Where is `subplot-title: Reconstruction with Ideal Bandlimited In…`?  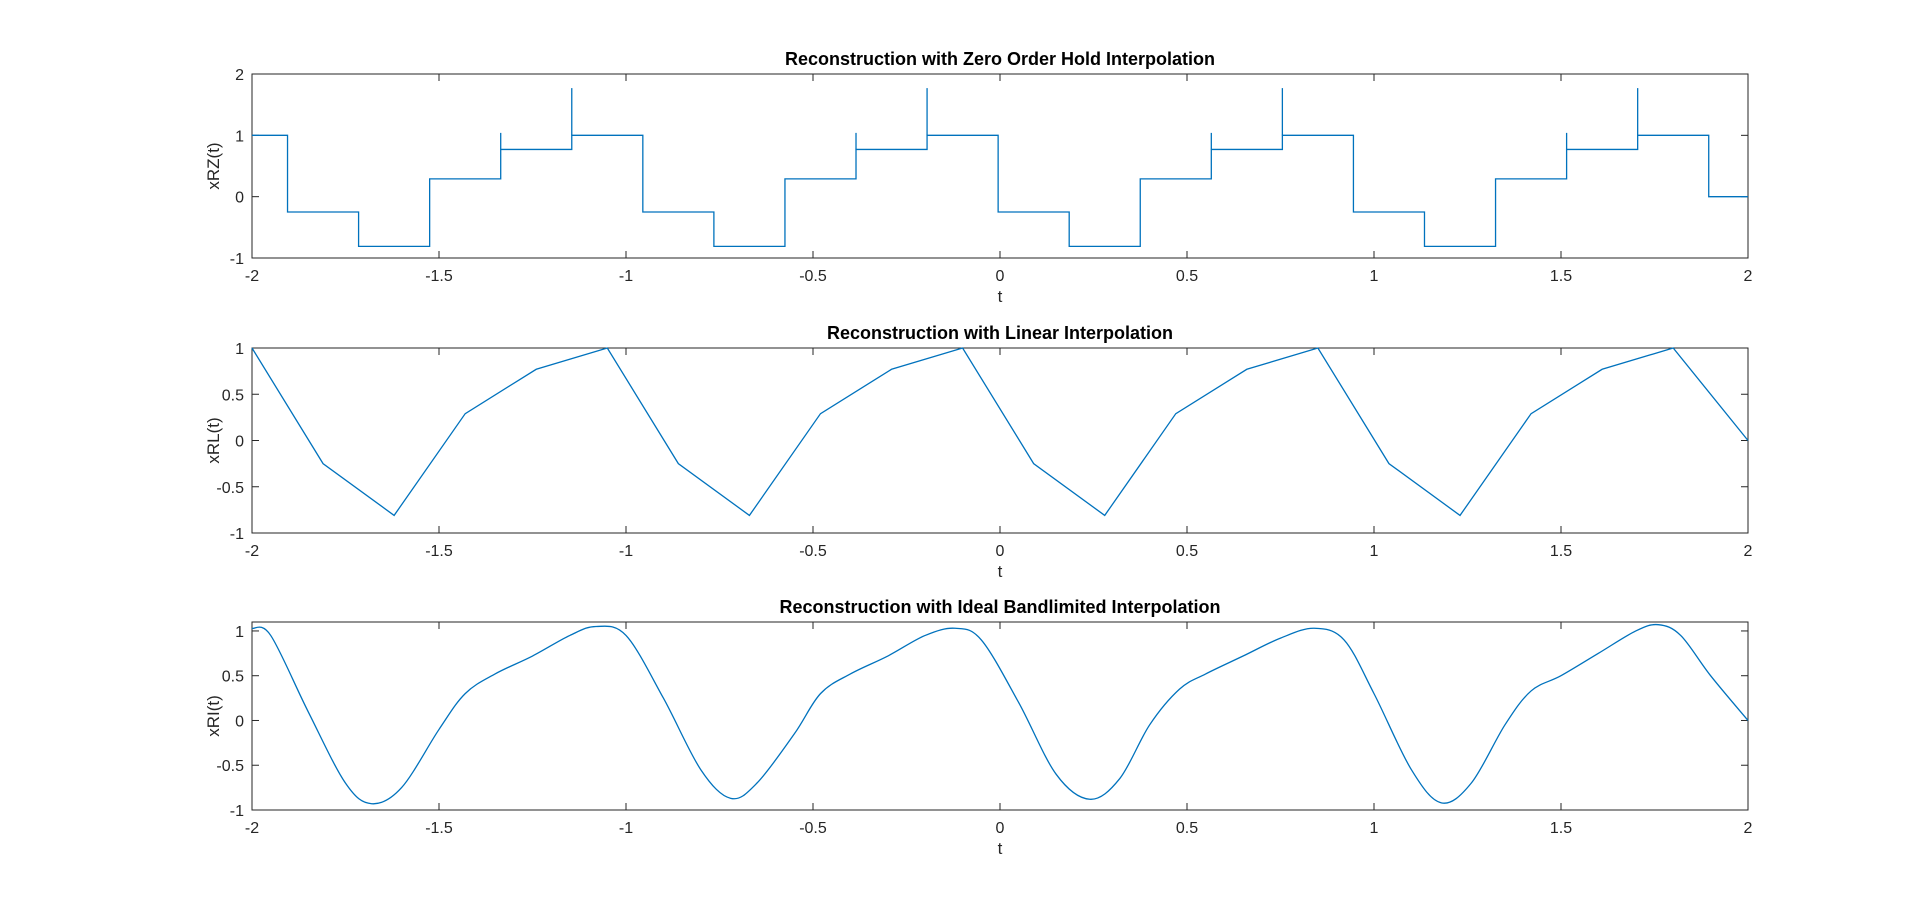
subplot-title: Reconstruction with Ideal Bandlimited In… is located at coordinates (999, 607).